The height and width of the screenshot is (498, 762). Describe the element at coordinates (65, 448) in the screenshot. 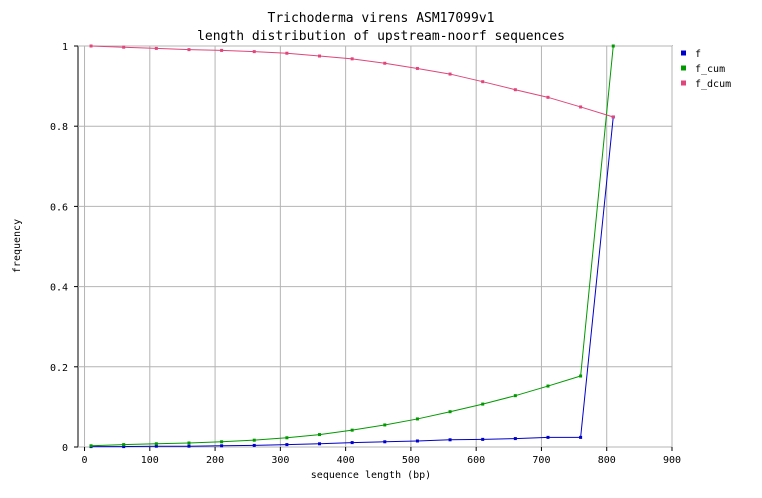

I see `y-tick-label: 0` at that location.